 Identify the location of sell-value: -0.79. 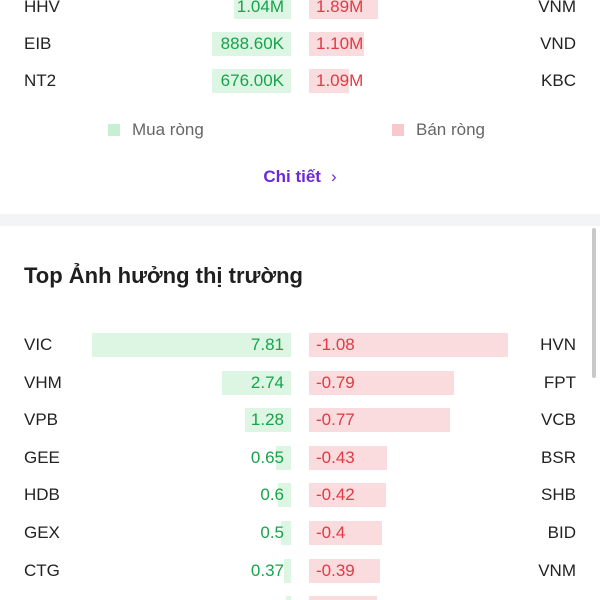
(335, 382).